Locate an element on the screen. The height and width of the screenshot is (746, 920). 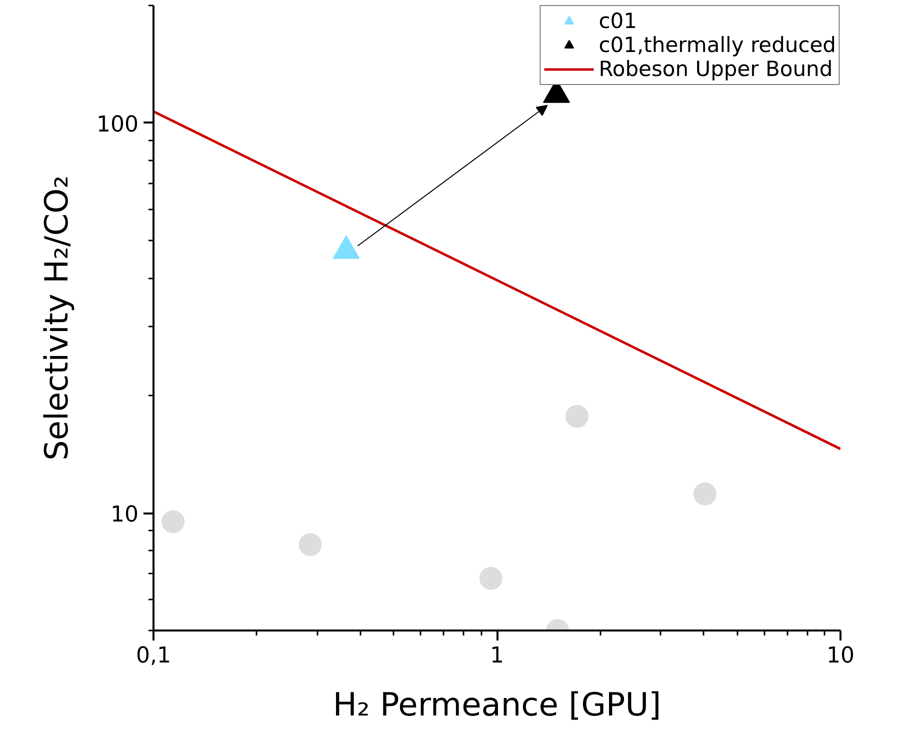
y-tick-label: 100 is located at coordinates (117, 125).